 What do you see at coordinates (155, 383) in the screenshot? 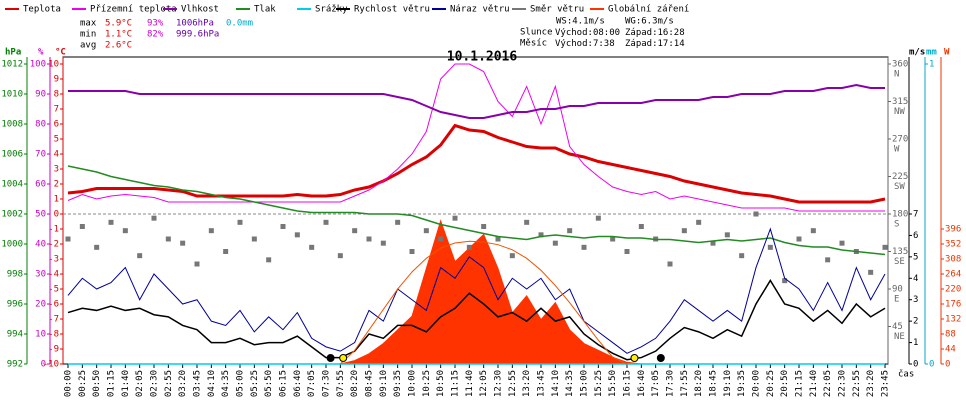
I see `x-tick-label: 02:30` at bounding box center [155, 383].